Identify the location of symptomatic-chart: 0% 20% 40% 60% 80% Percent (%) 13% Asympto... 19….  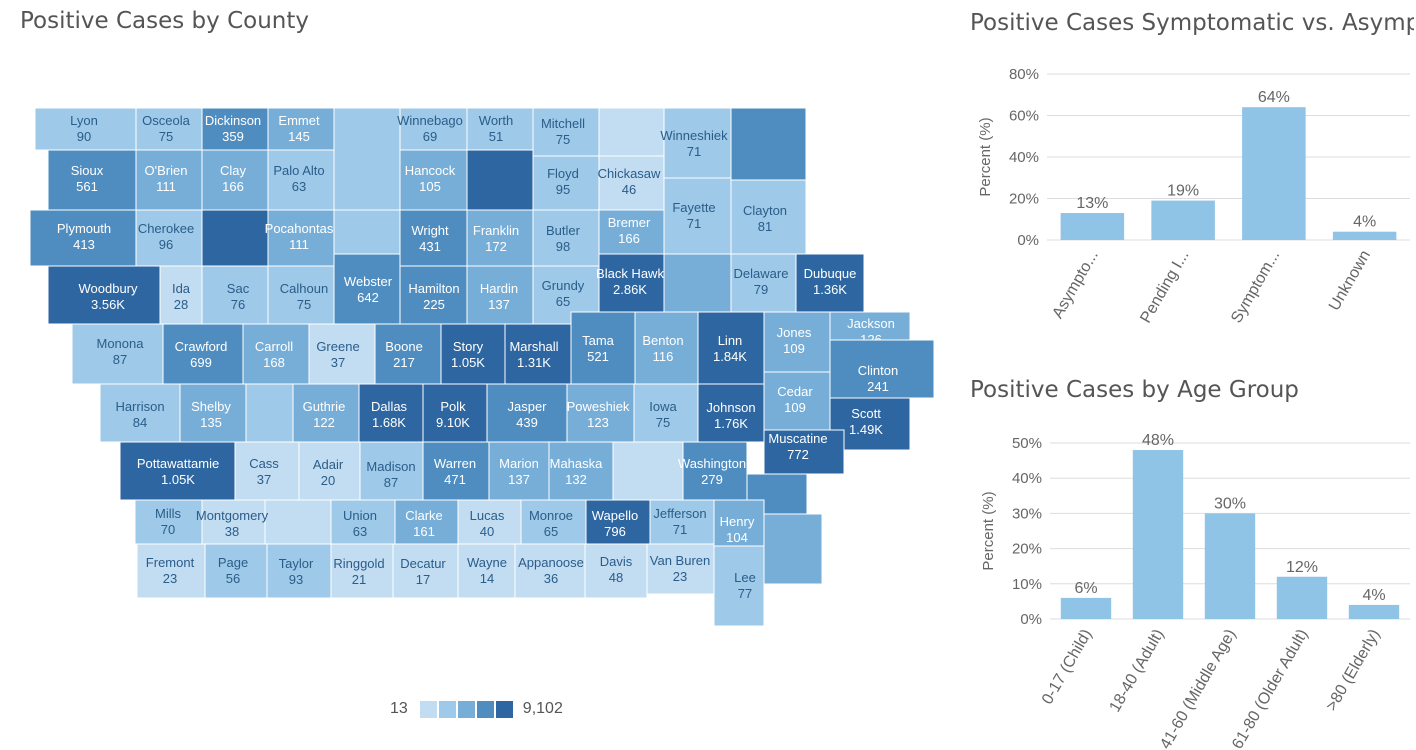
(1193, 196).